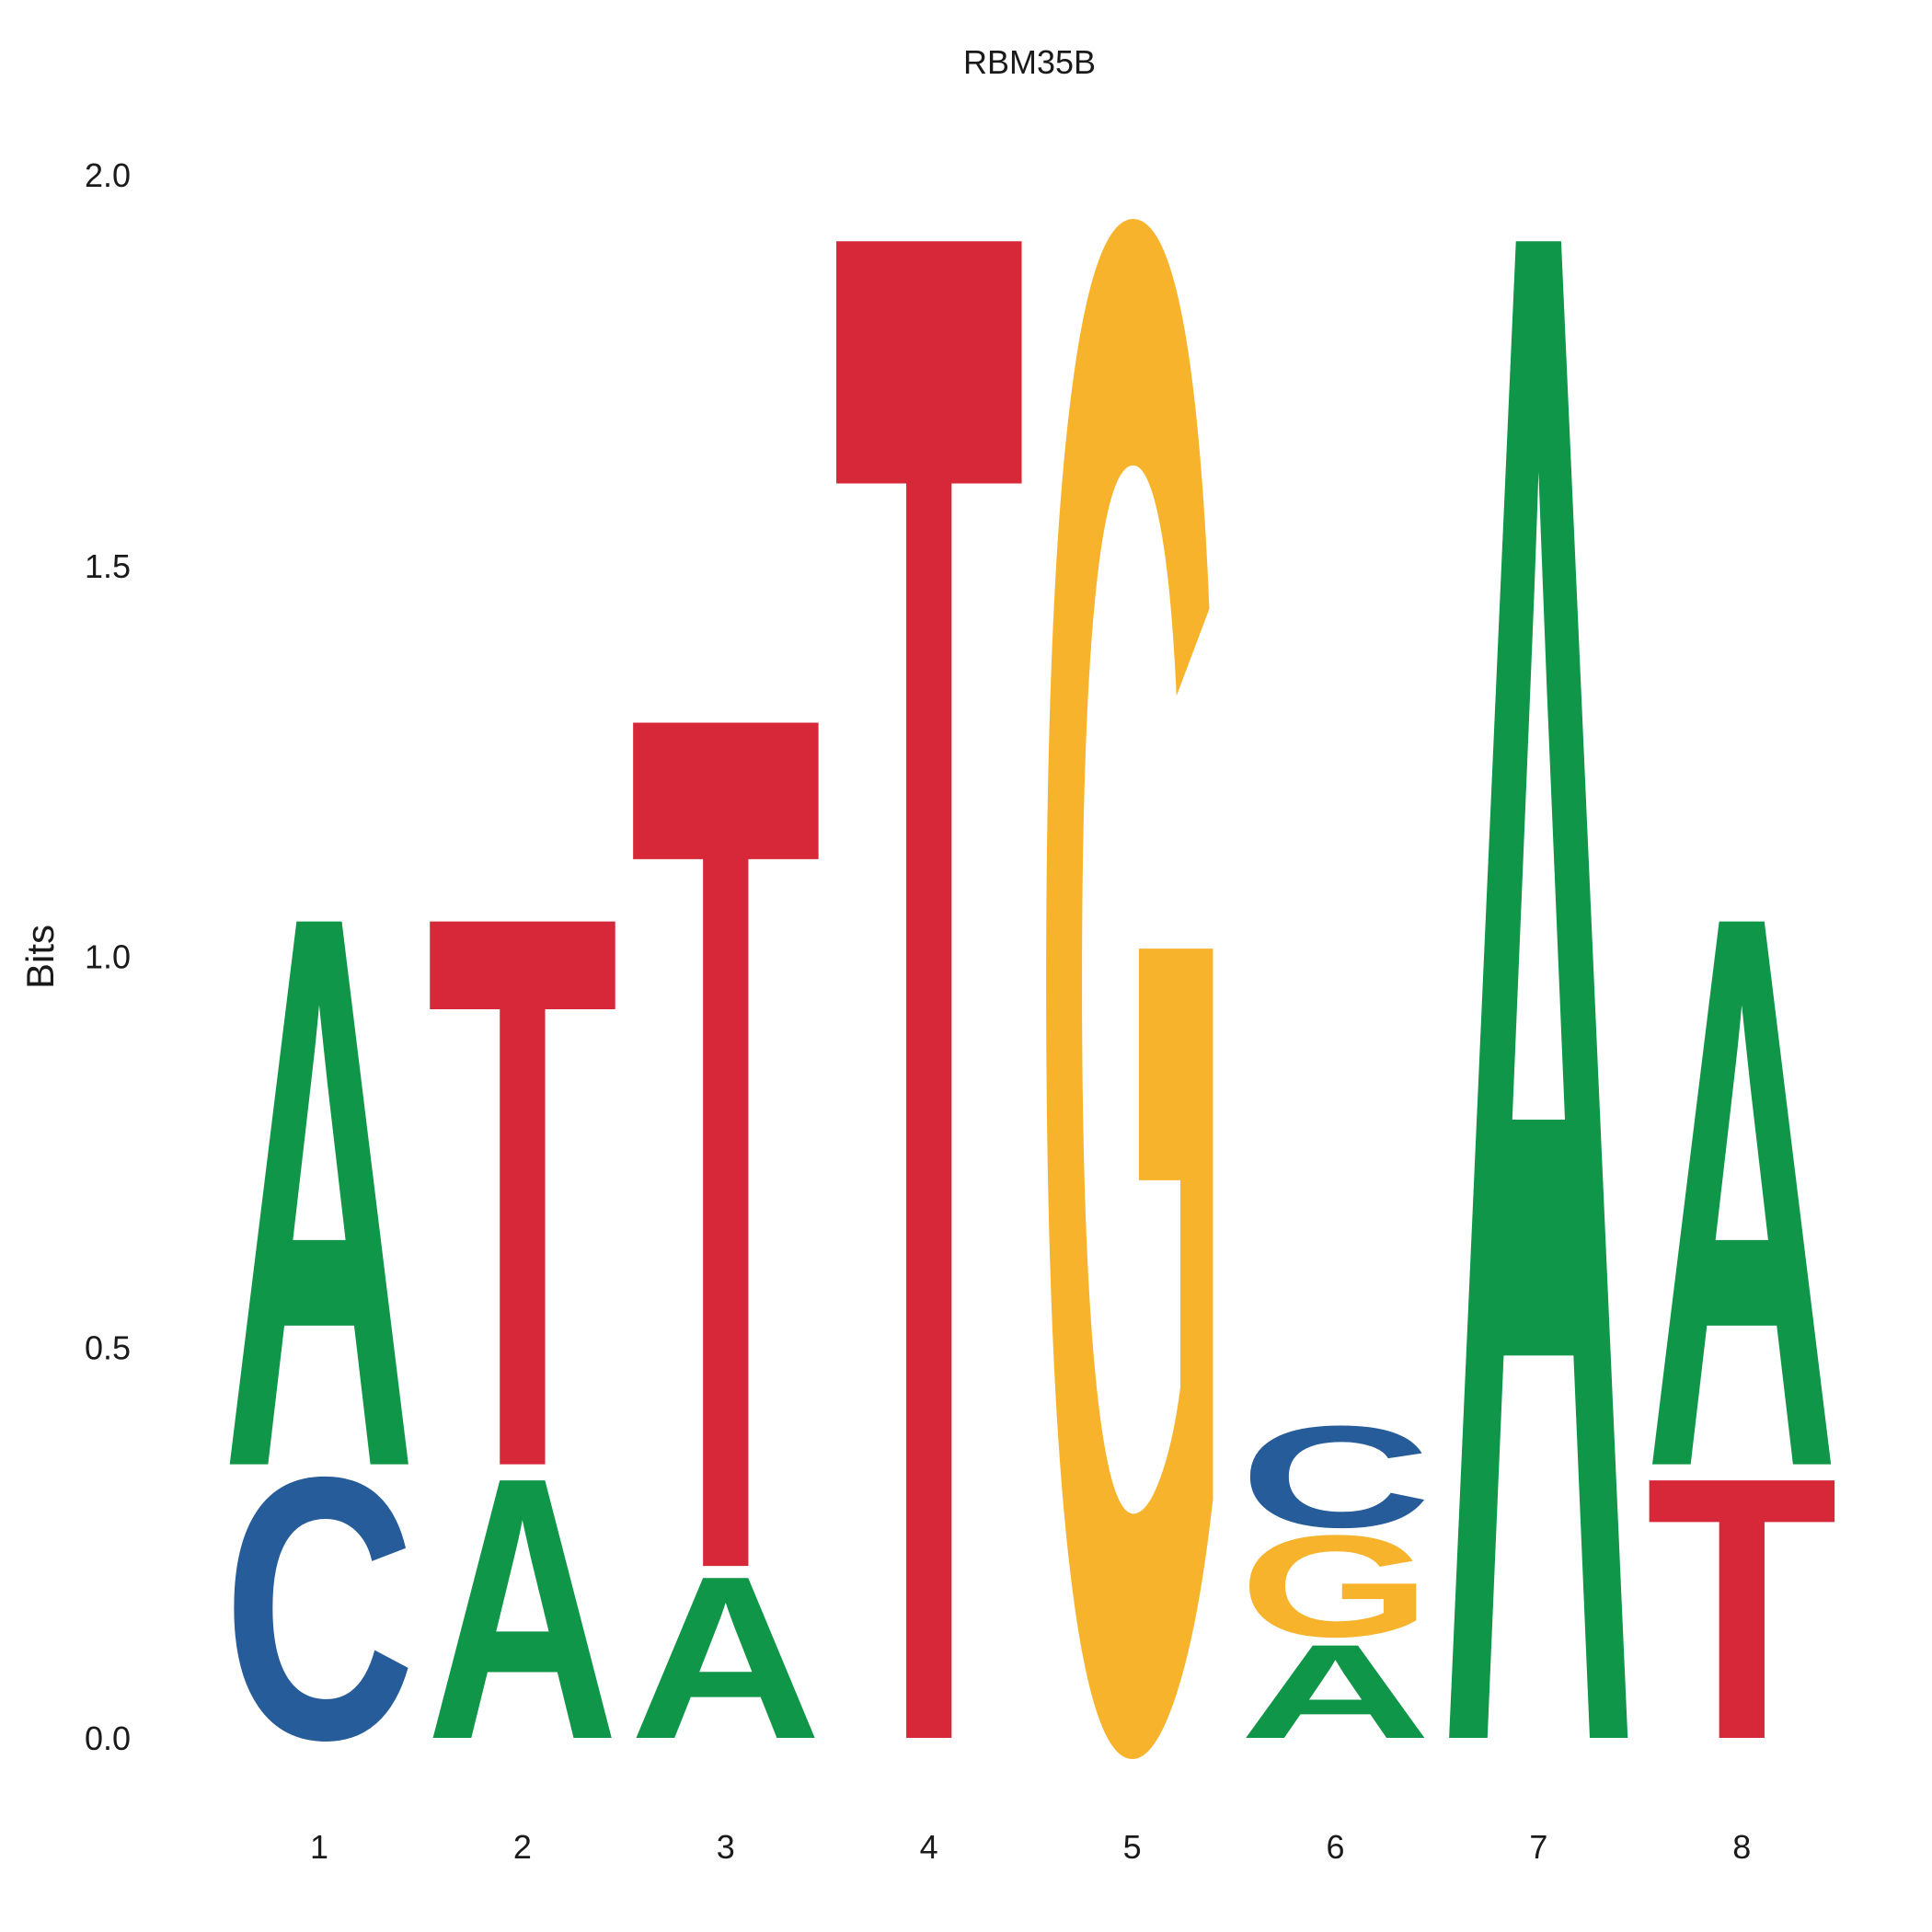 This screenshot has height=1932, width=1932. I want to click on x-tick-label: 4, so click(929, 1847).